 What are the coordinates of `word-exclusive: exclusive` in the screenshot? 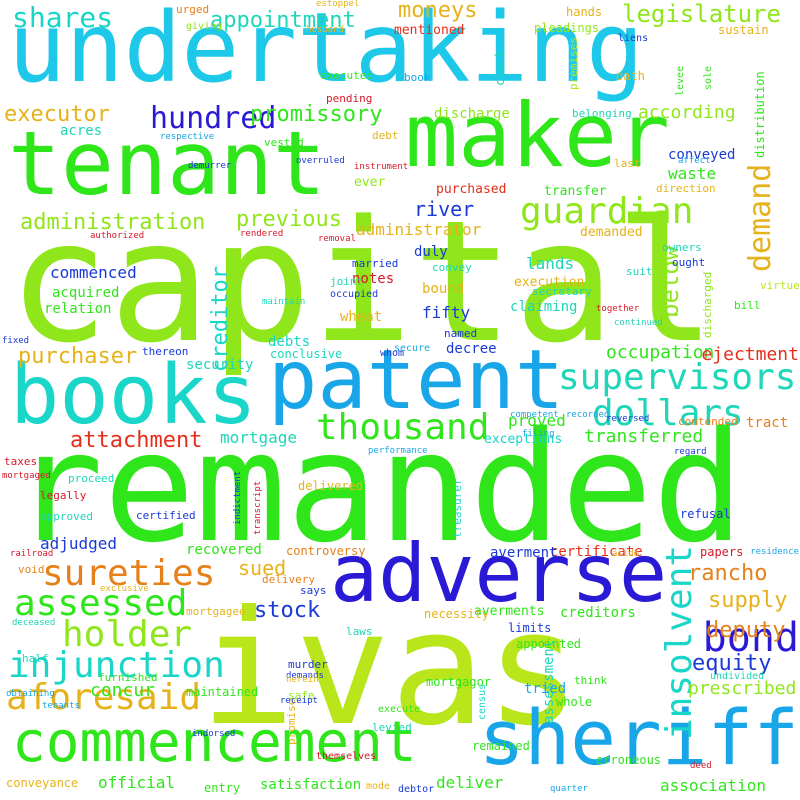 It's located at (124, 589).